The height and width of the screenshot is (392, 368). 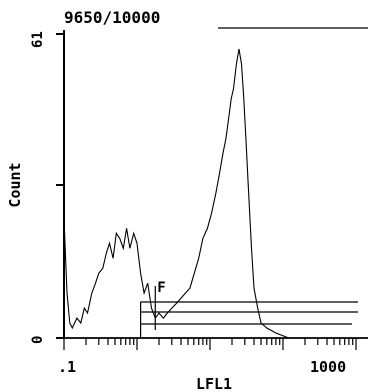 What do you see at coordinates (161, 288) in the screenshot?
I see `marker-label: F` at bounding box center [161, 288].